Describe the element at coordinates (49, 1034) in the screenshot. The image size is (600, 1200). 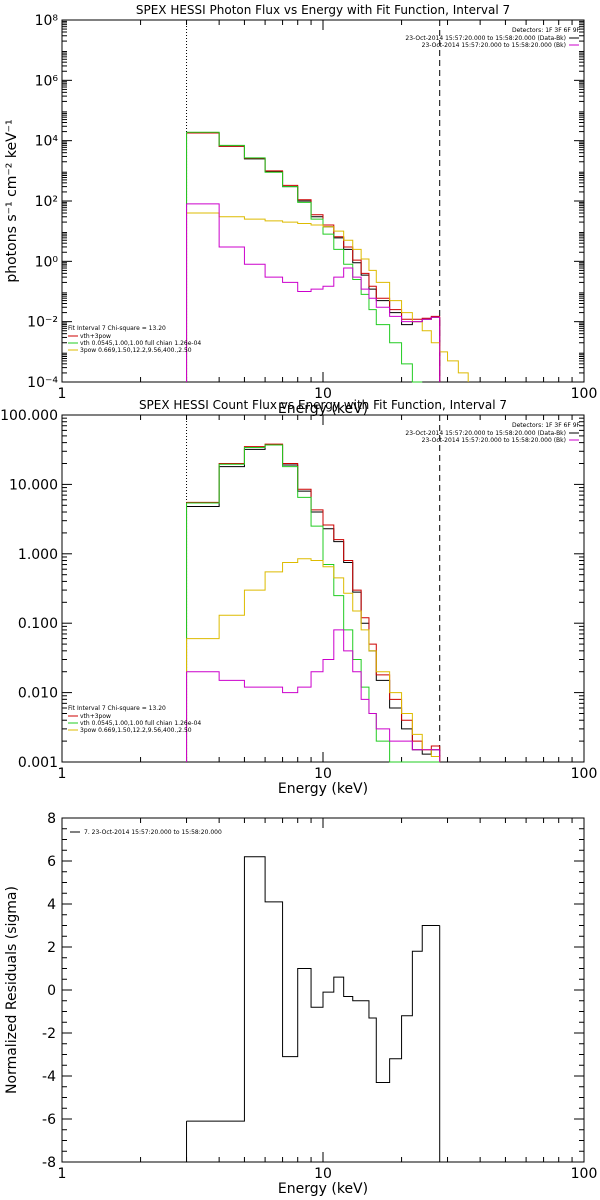
I see `y-tick-label: -2` at that location.